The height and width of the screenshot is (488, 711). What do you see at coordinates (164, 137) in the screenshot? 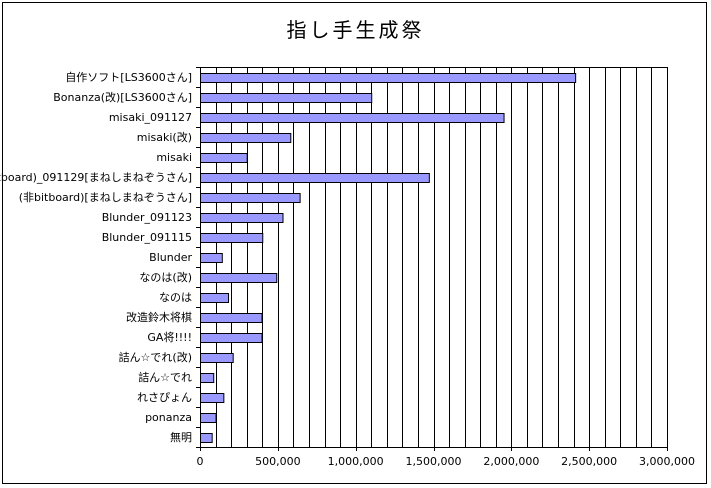
I see `category-label: misaki(改)` at bounding box center [164, 137].